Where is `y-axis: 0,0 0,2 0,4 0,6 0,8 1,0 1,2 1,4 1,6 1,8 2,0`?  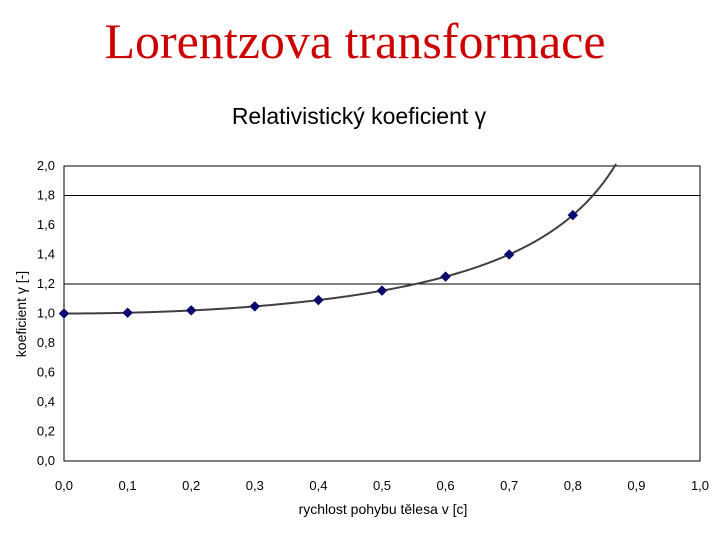
y-axis: 0,0 0,2 0,4 0,6 0,8 1,0 1,2 1,4 1,6 1,8 2,0 is located at coordinates (46, 313).